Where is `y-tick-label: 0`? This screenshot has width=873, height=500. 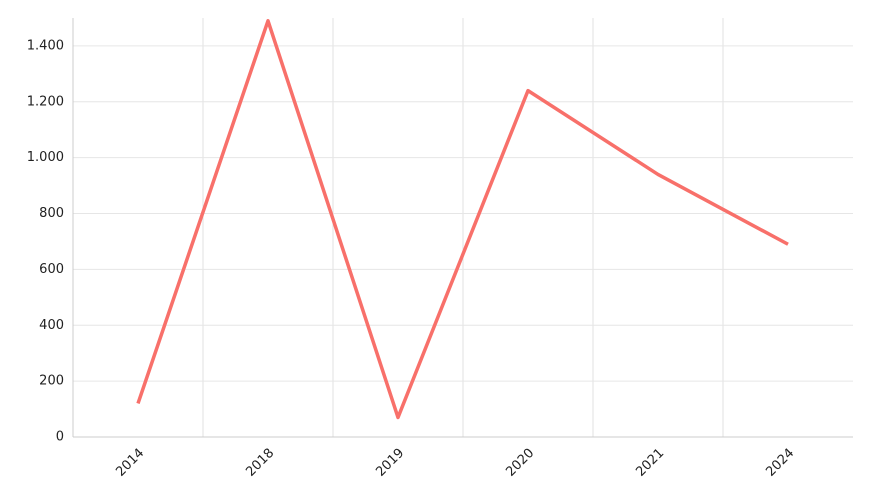
y-tick-label: 0 is located at coordinates (60, 437).